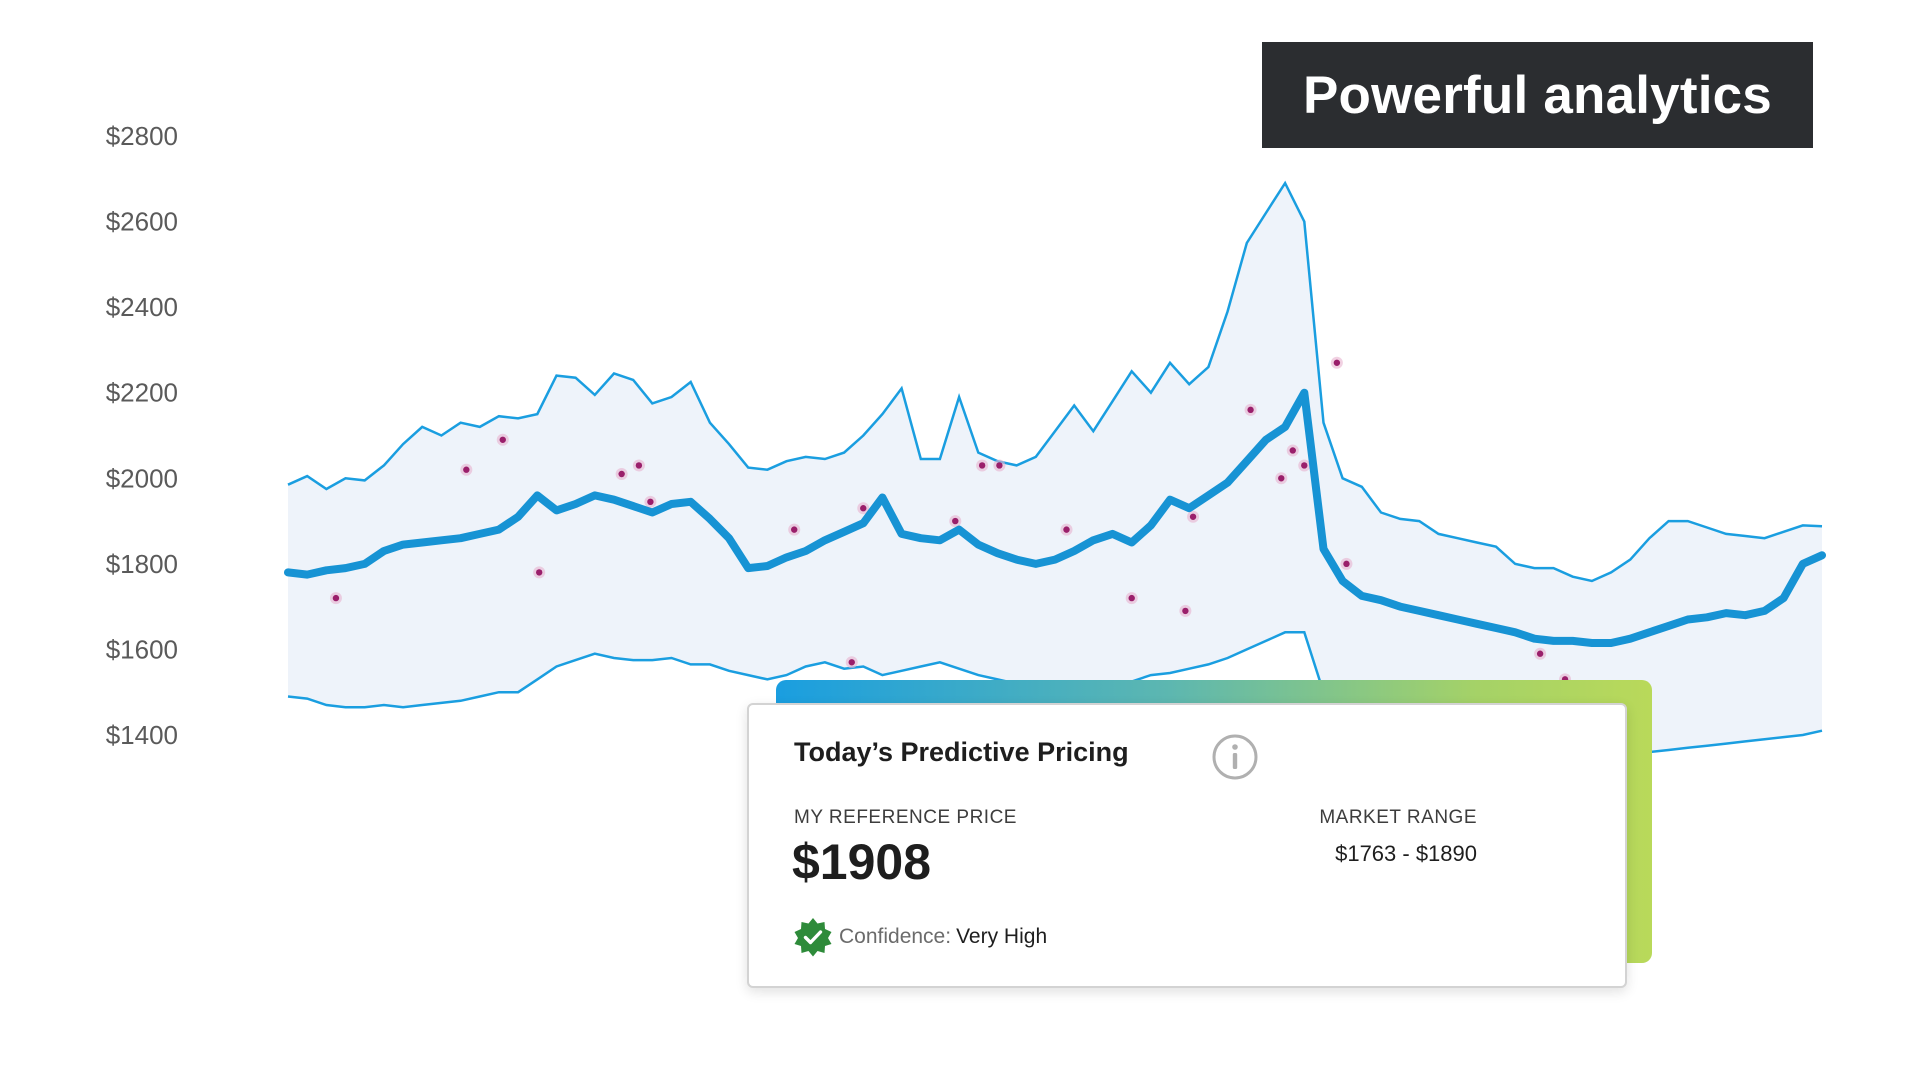 The width and height of the screenshot is (1920, 1080). Describe the element at coordinates (142, 478) in the screenshot. I see `y-tick-label: $2000` at that location.